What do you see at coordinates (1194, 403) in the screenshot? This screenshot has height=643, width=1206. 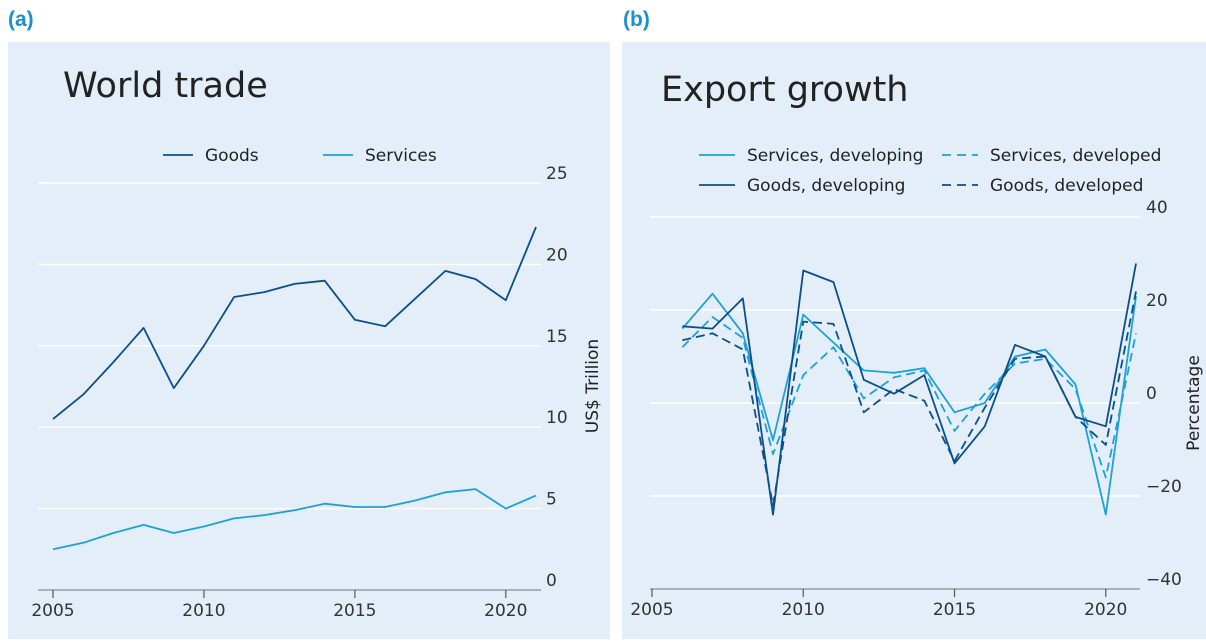 I see `y-axis-label: Percentage` at bounding box center [1194, 403].